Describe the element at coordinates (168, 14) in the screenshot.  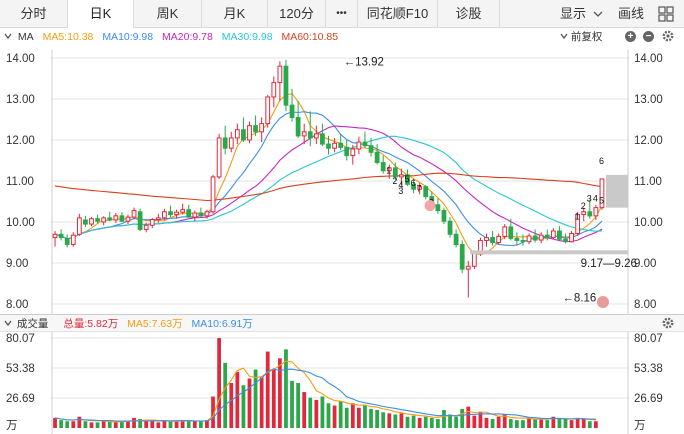
I see `tab-weekly-k: 周K` at that location.